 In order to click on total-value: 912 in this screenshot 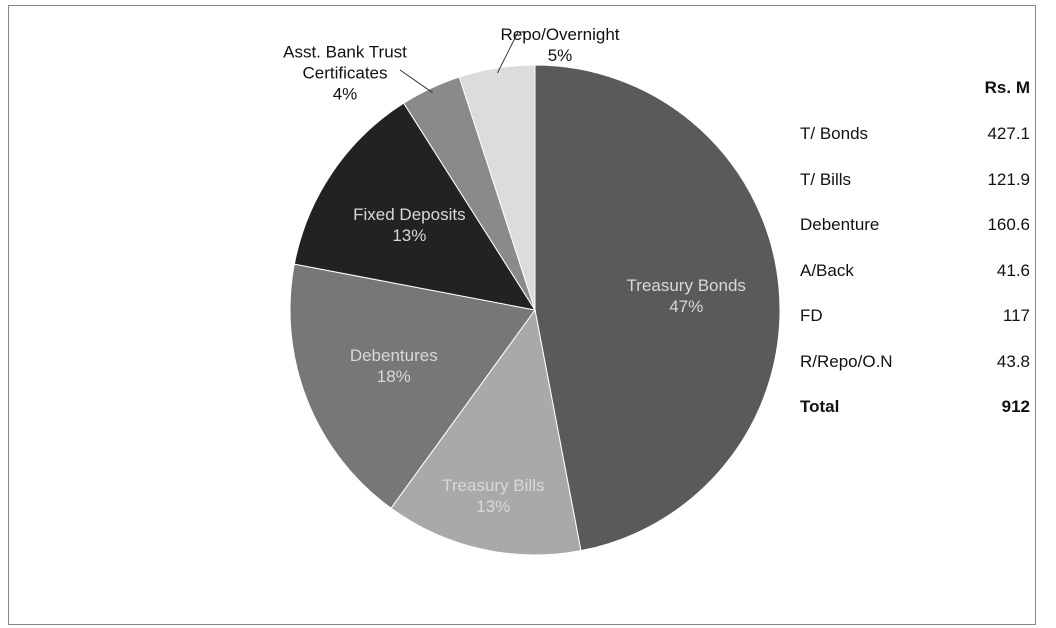, I will do `click(1015, 406)`.